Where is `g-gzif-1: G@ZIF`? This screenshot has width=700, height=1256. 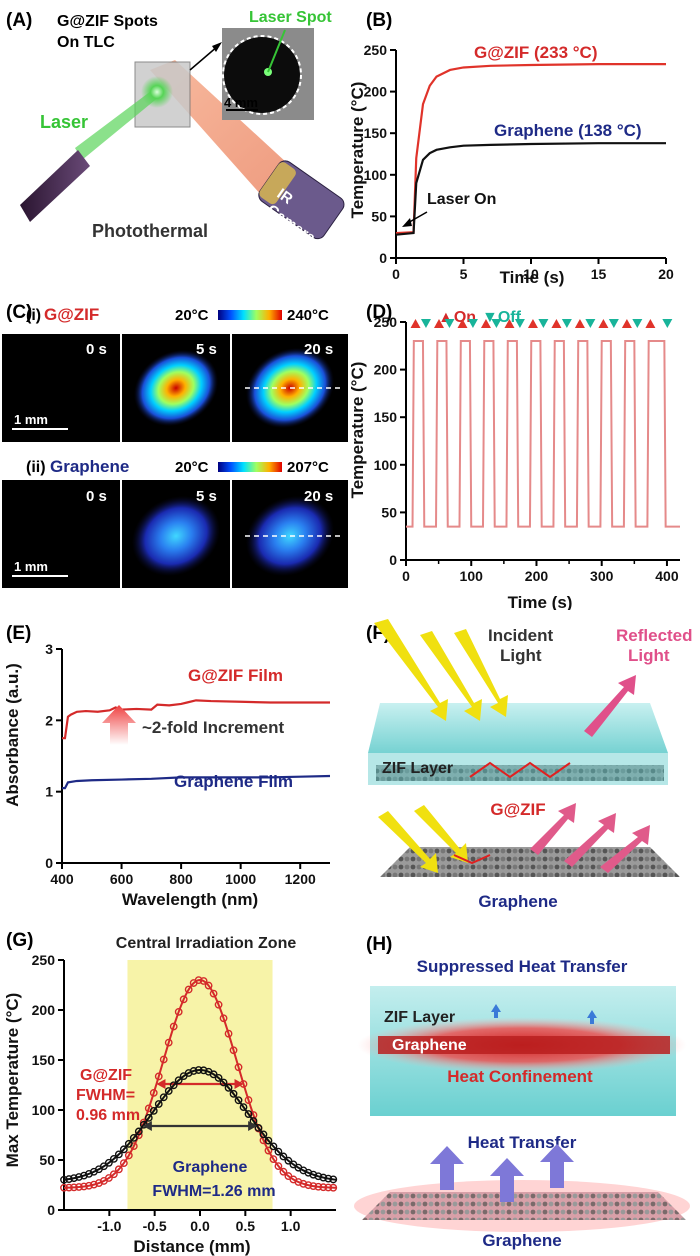 g-gzif-1: G@ZIF is located at coordinates (106, 1075).